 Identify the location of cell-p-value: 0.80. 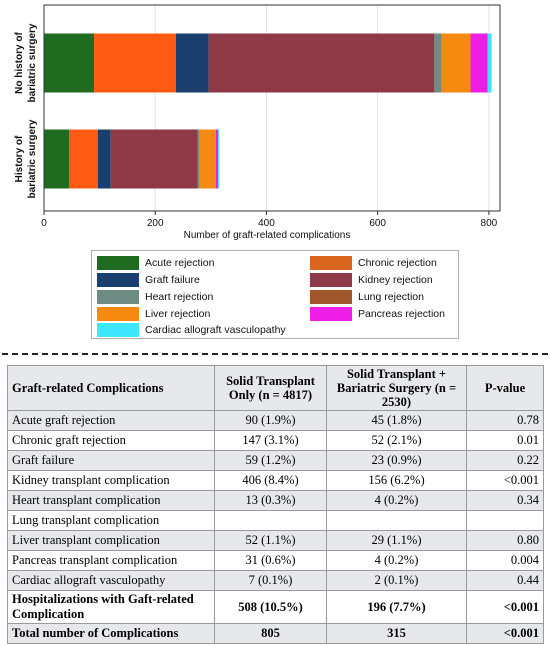
(505, 540).